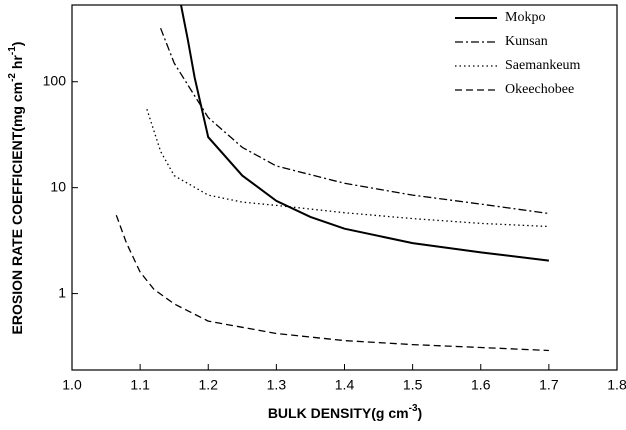 The image size is (626, 430). Describe the element at coordinates (526, 41) in the screenshot. I see `legend-label: Kunsan` at that location.